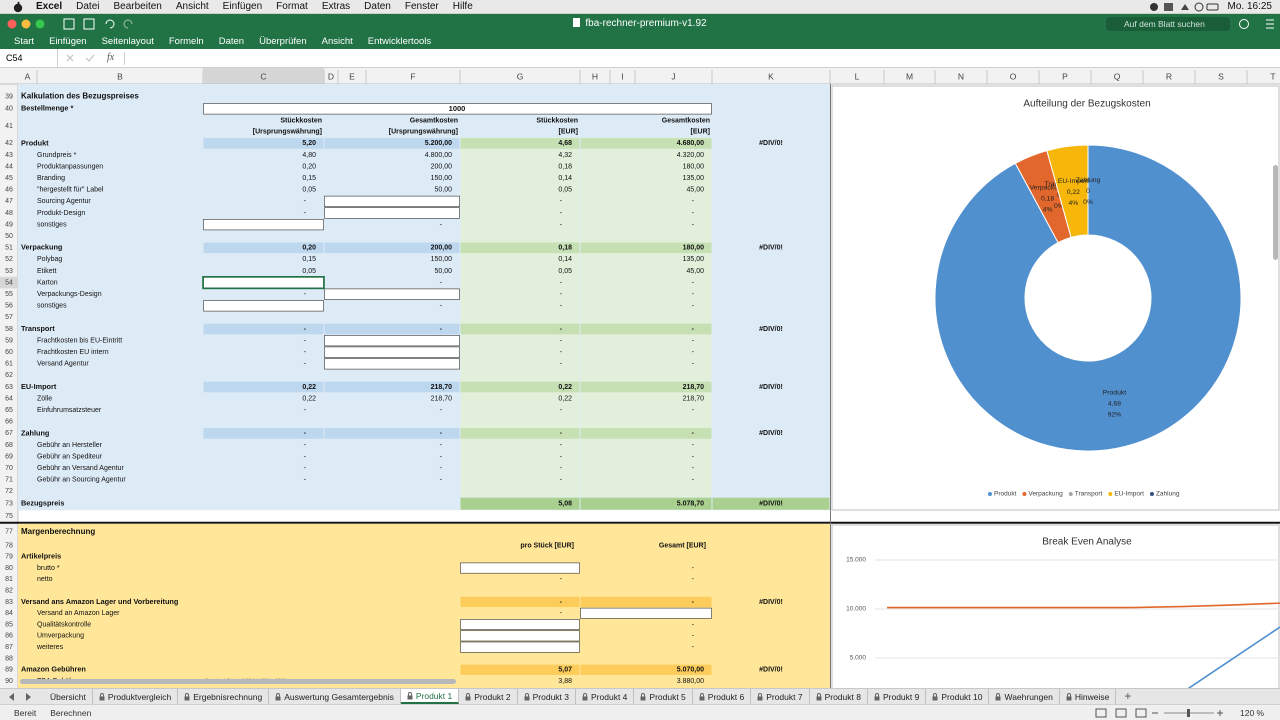 The height and width of the screenshot is (720, 1280). Describe the element at coordinates (595, 76) in the screenshot. I see `column-header: H` at that location.